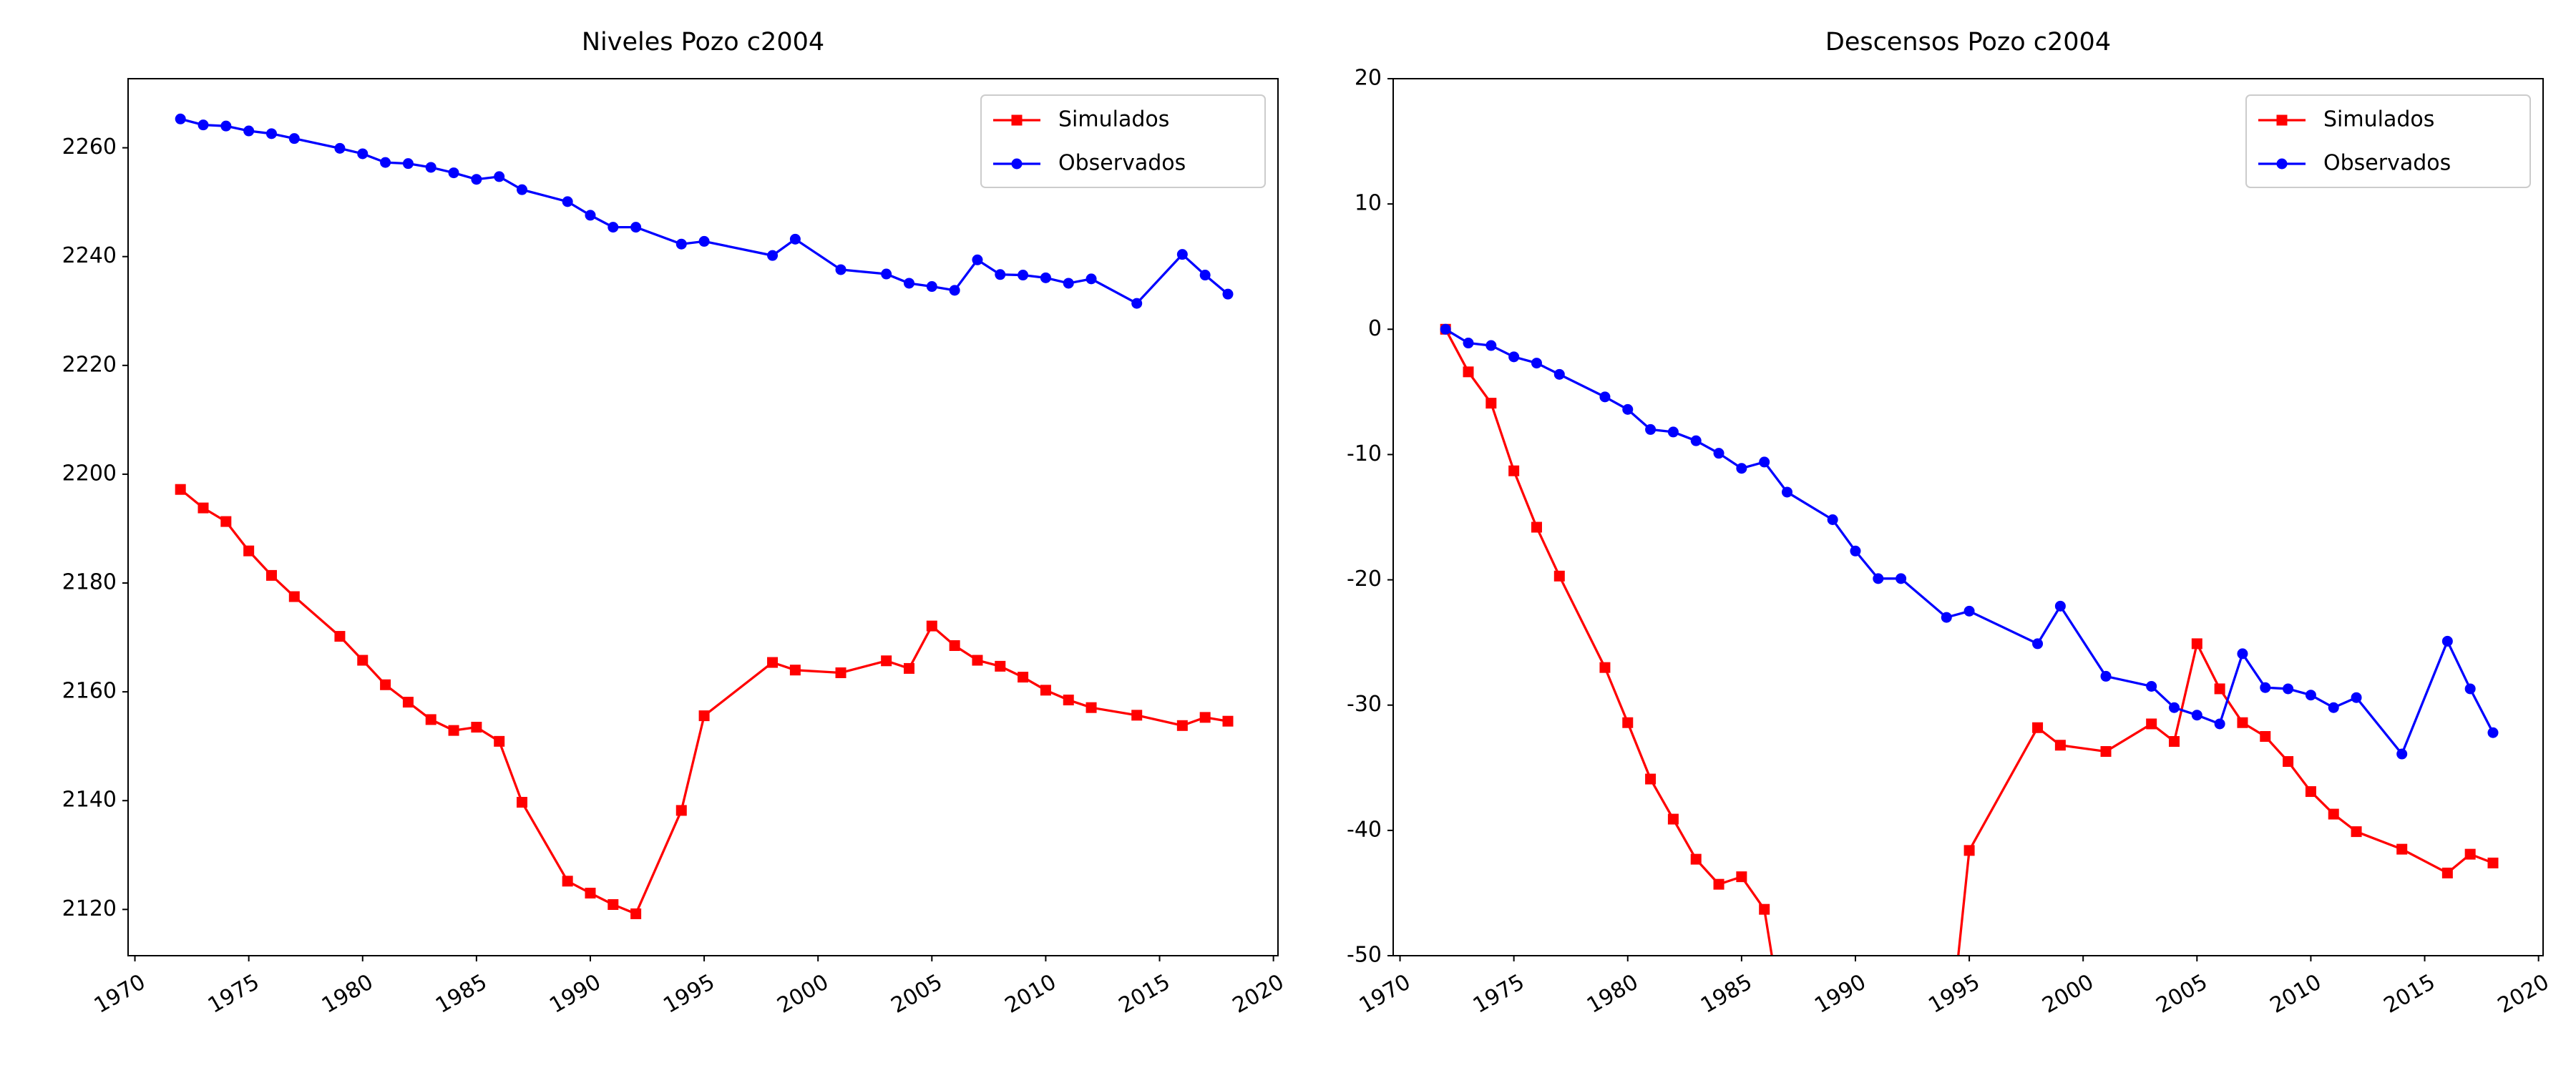 The image size is (2576, 1073). Describe the element at coordinates (2068, 993) in the screenshot. I see `x-tick-label: 2000` at that location.